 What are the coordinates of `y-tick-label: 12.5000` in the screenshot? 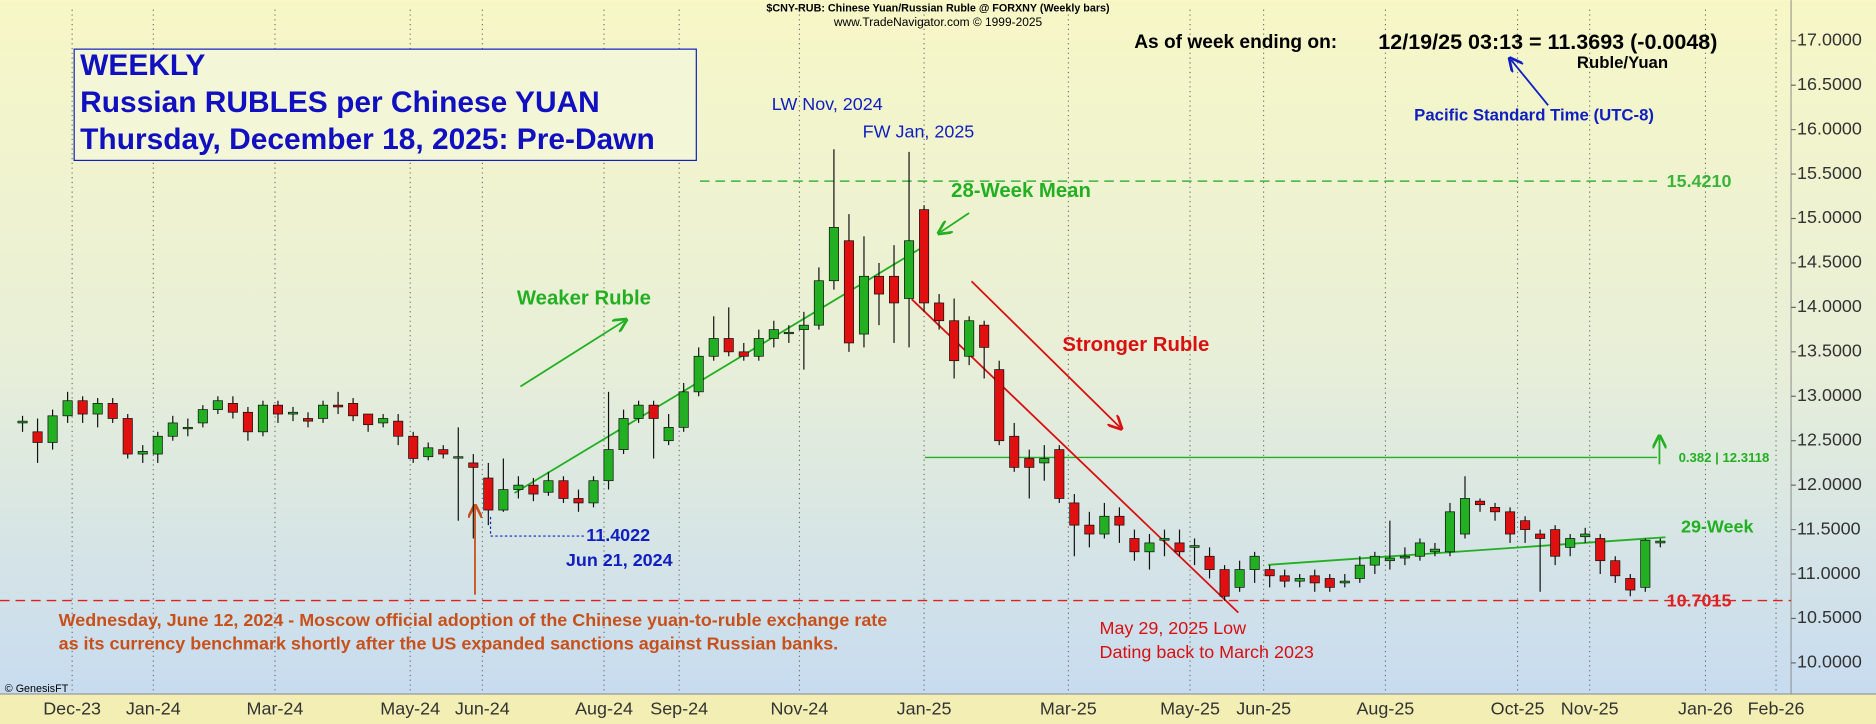 It's located at (1829, 439).